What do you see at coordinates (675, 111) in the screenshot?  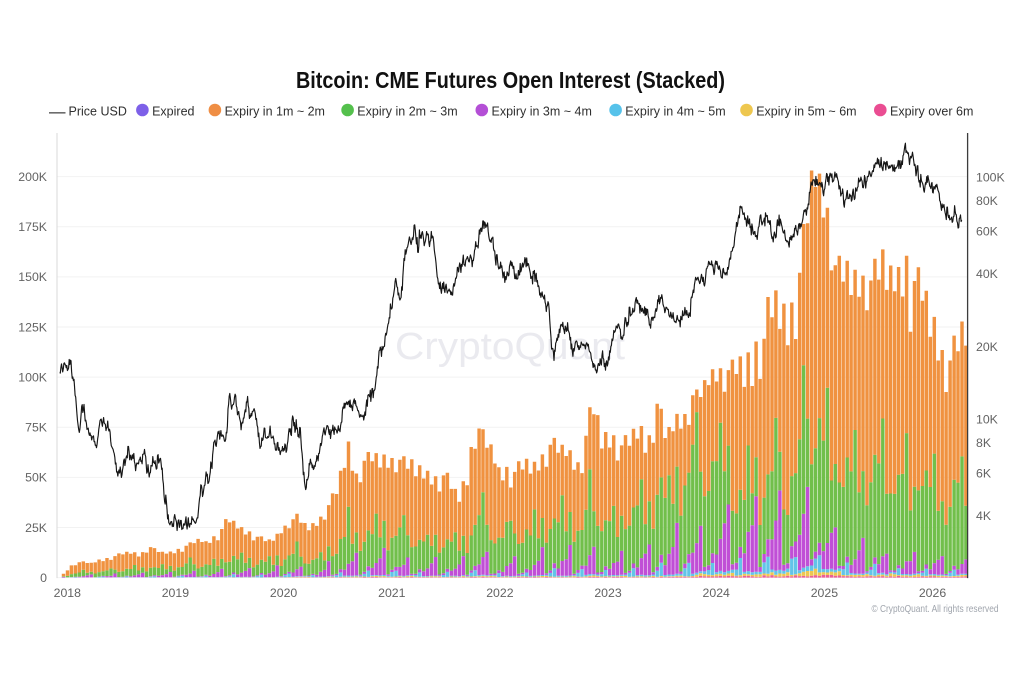 I see `svg-text: Expiry in 4m ~ 5m` at bounding box center [675, 111].